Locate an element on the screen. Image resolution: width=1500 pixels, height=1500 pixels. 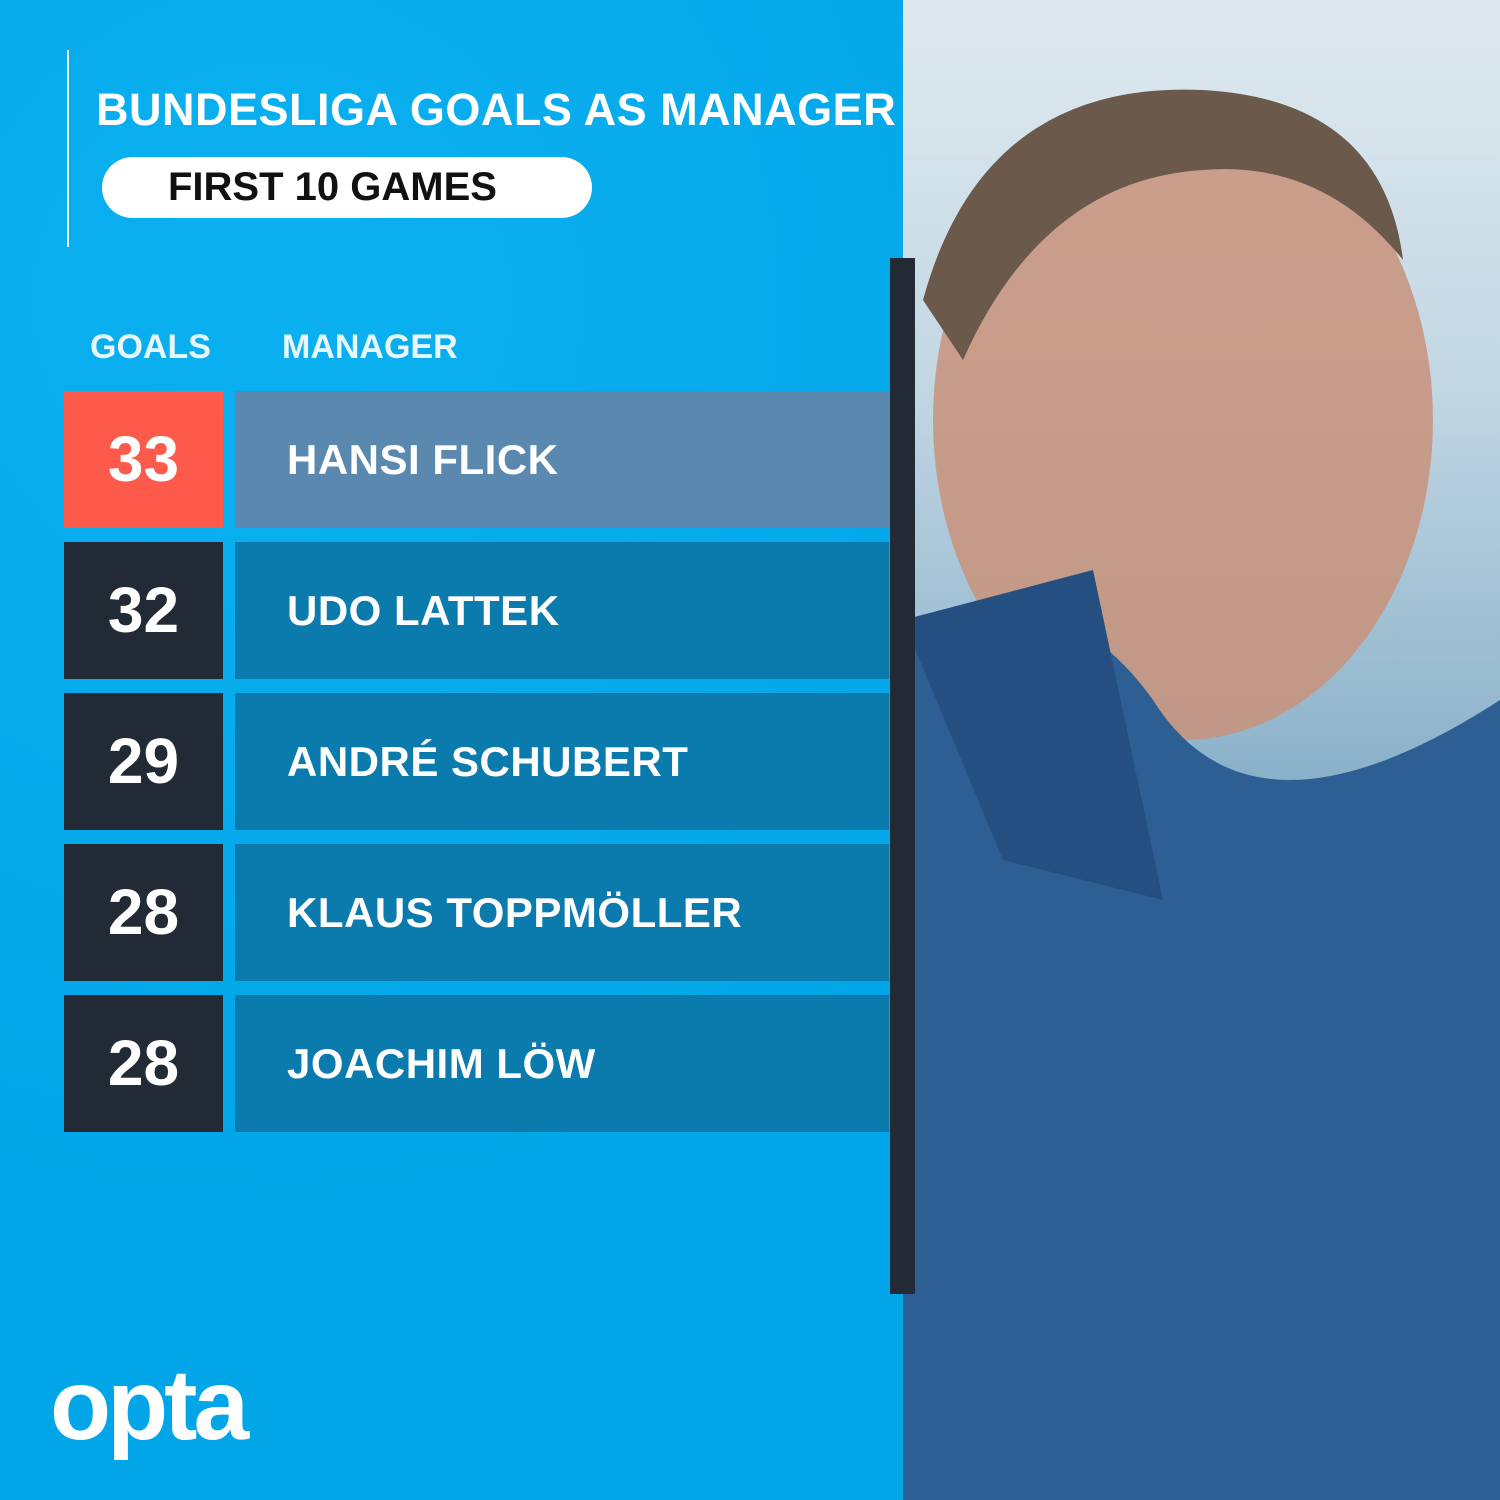
table-row: 28 JOACHIM LÖW is located at coordinates (476, 1063).